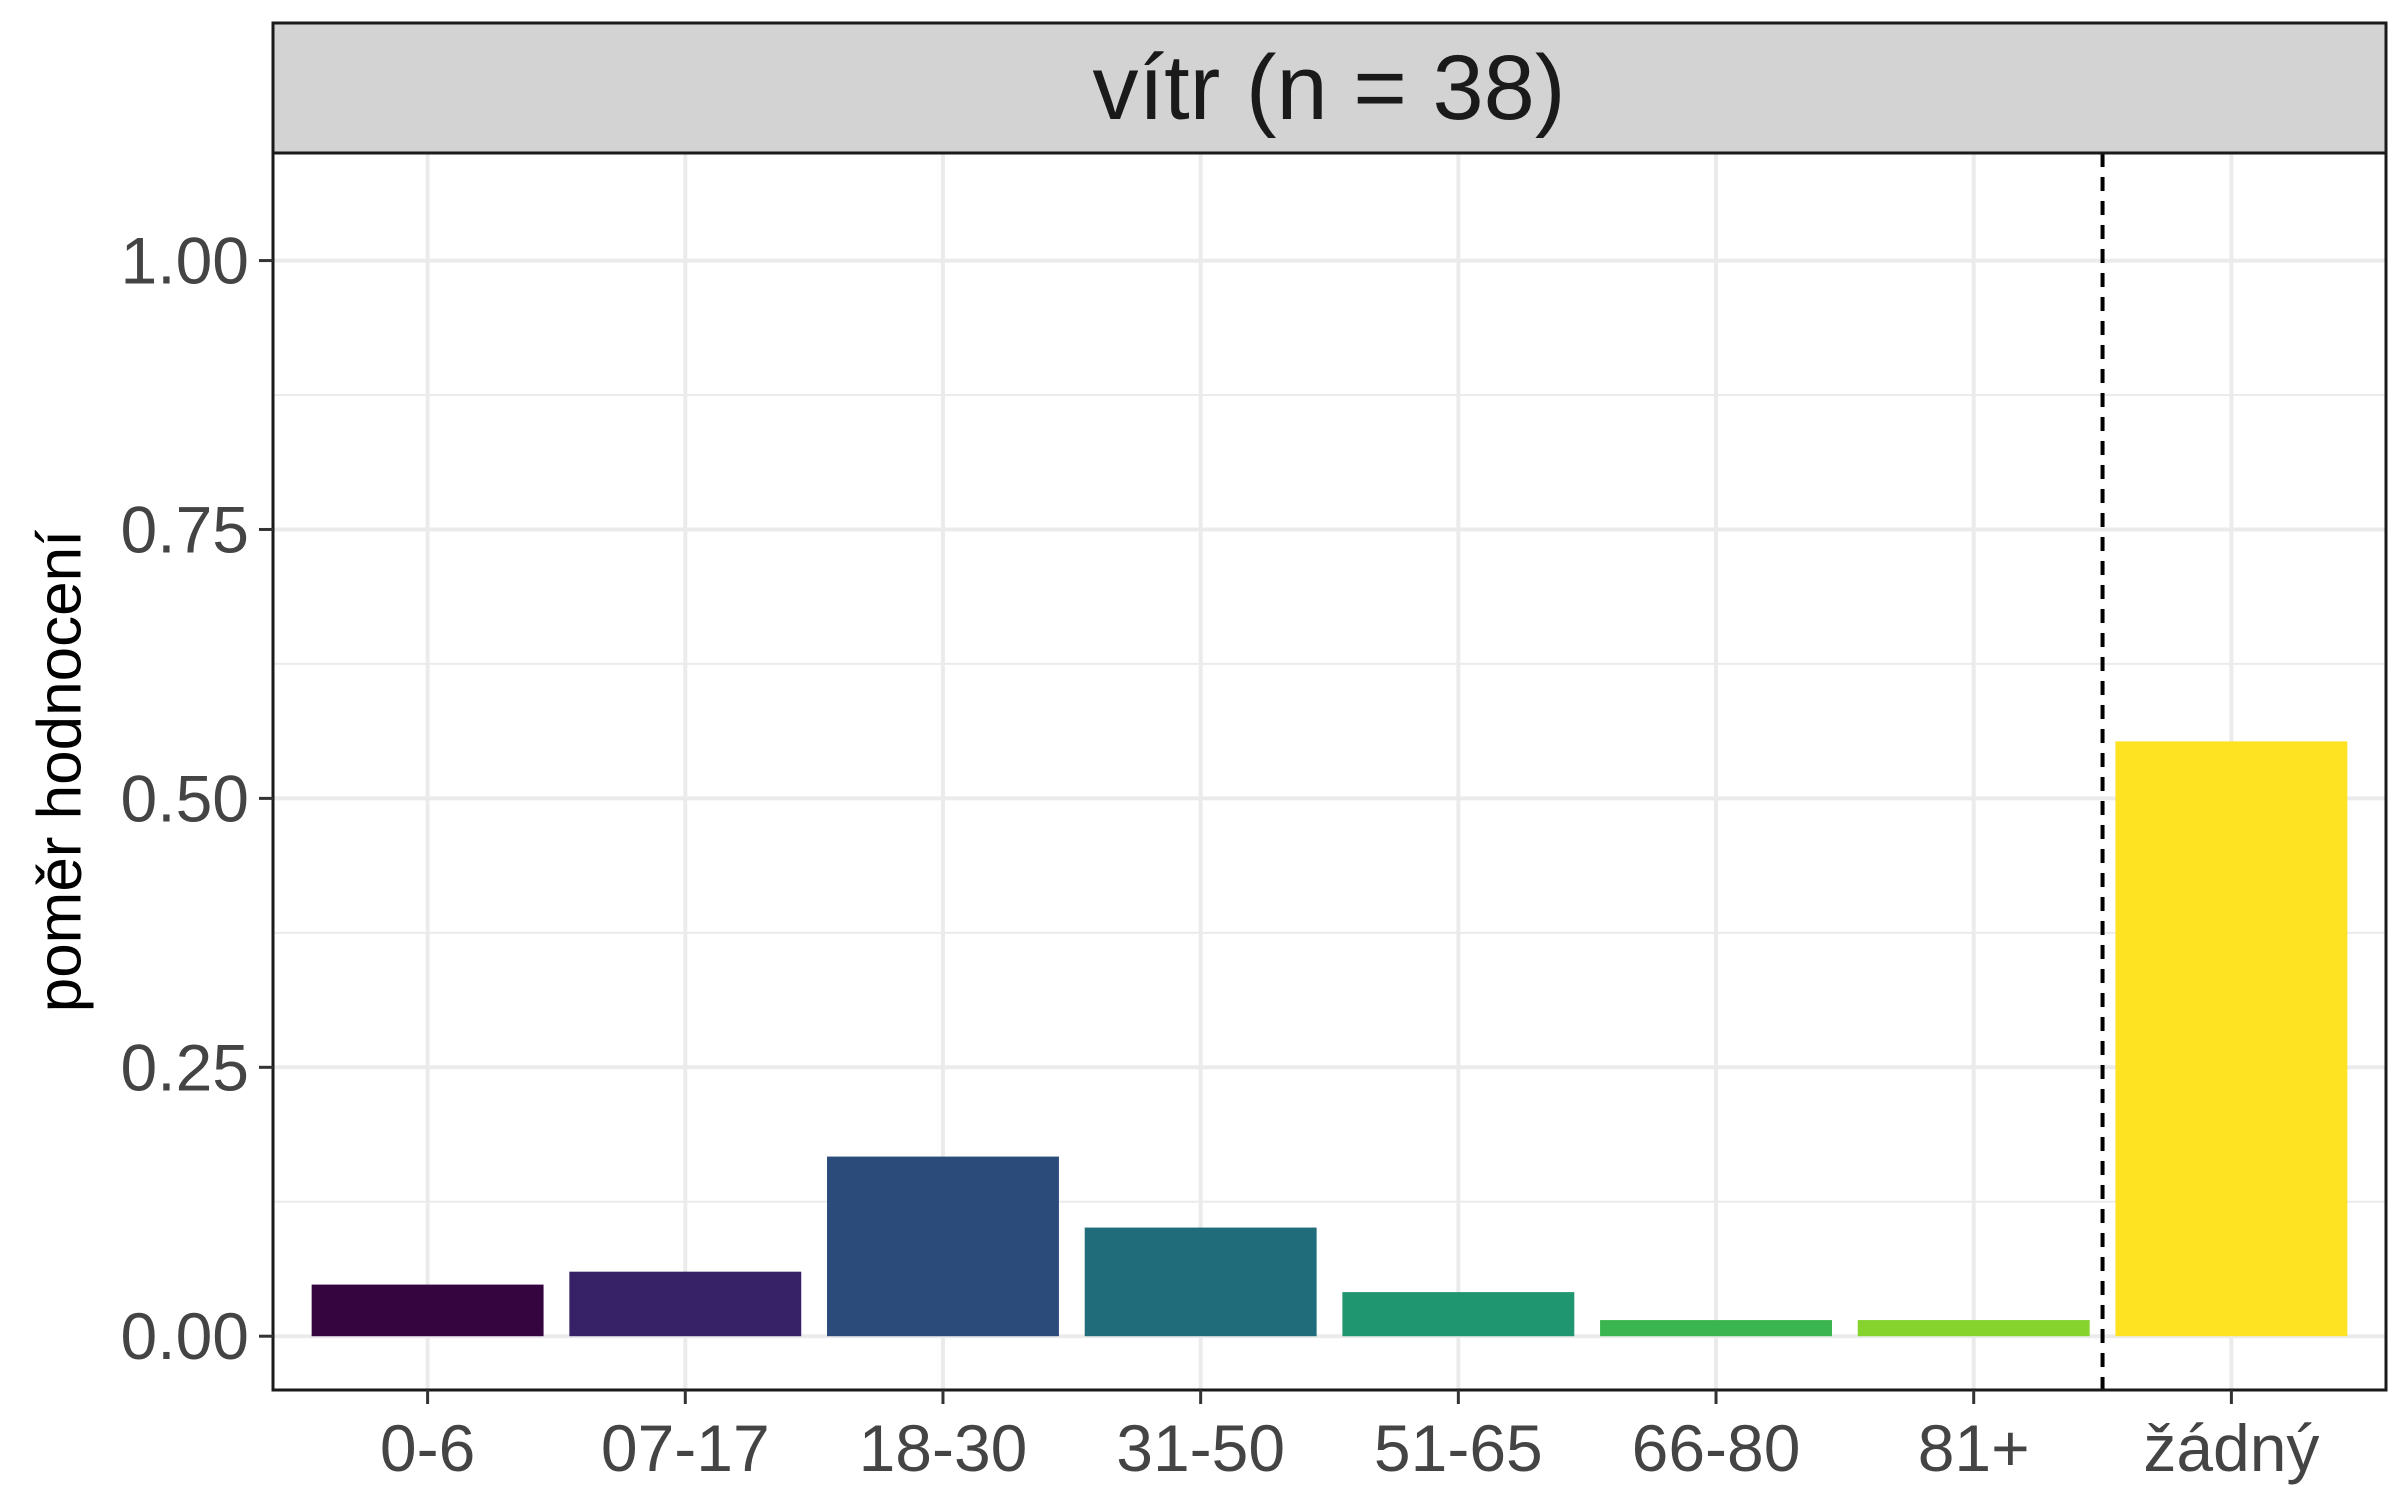  Describe the element at coordinates (2231, 1448) in the screenshot. I see `x-tick-label-7: žádný` at that location.